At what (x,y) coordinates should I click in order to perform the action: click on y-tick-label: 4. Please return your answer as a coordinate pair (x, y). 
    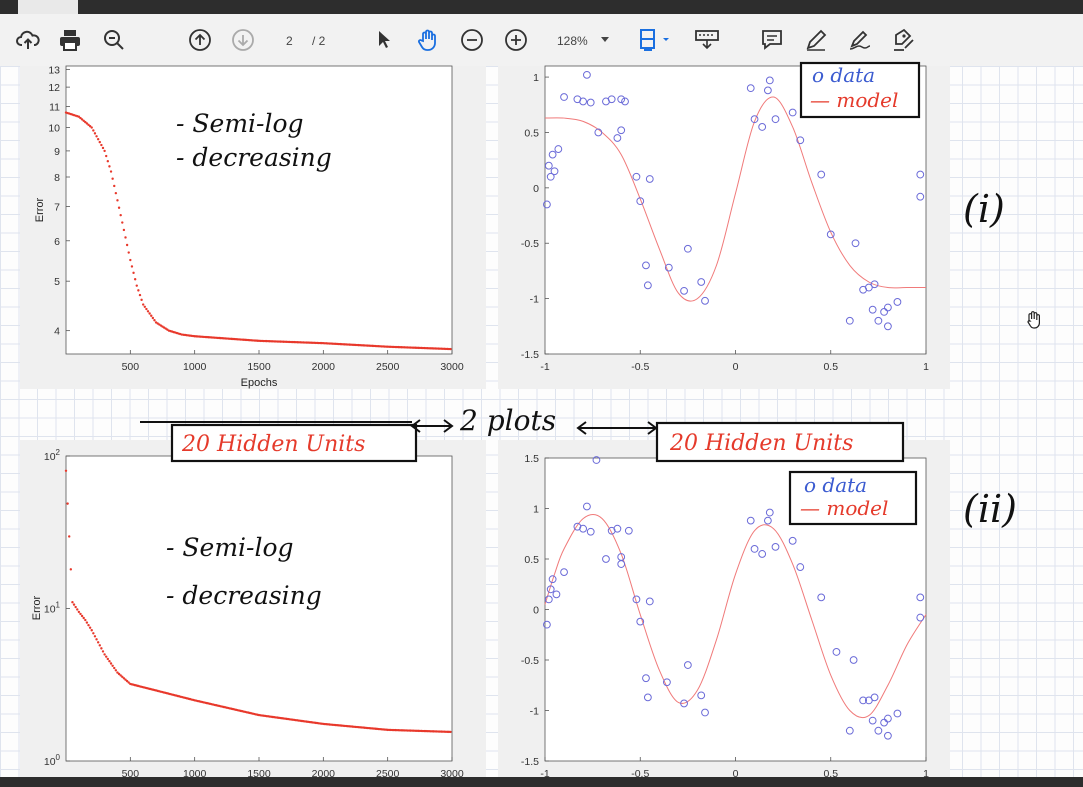
    Looking at the image, I should click on (57, 332).